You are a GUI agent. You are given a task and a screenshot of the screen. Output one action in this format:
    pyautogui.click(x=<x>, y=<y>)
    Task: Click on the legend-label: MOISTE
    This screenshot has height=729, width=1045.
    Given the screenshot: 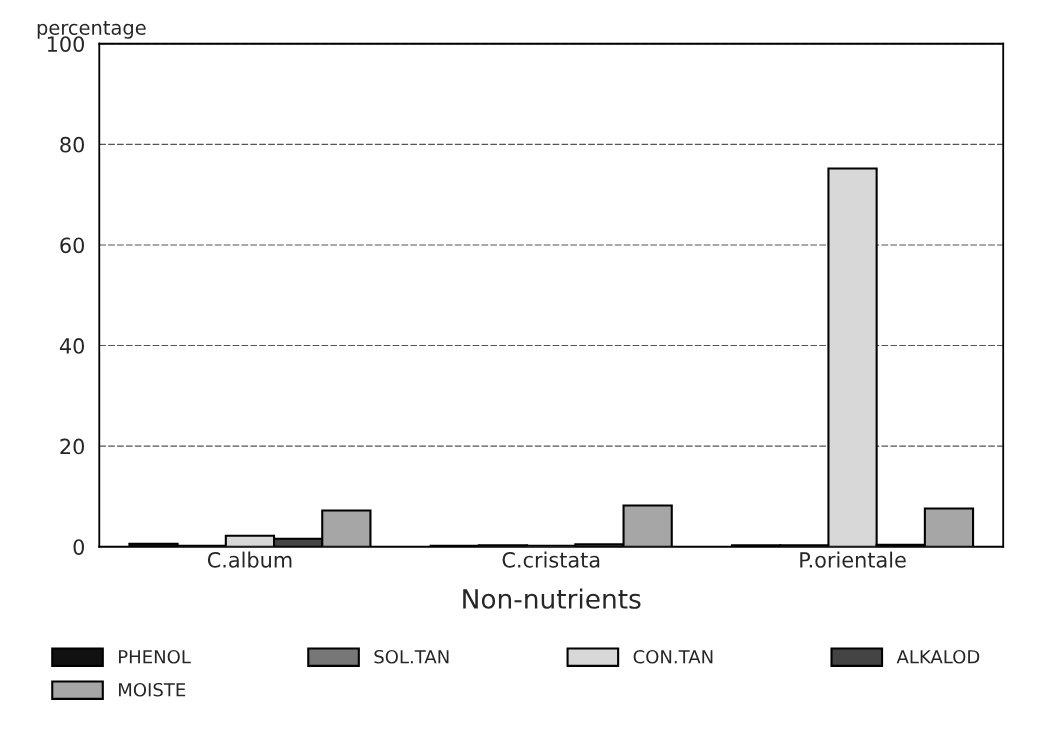 What is the action you would take?
    pyautogui.click(x=152, y=689)
    